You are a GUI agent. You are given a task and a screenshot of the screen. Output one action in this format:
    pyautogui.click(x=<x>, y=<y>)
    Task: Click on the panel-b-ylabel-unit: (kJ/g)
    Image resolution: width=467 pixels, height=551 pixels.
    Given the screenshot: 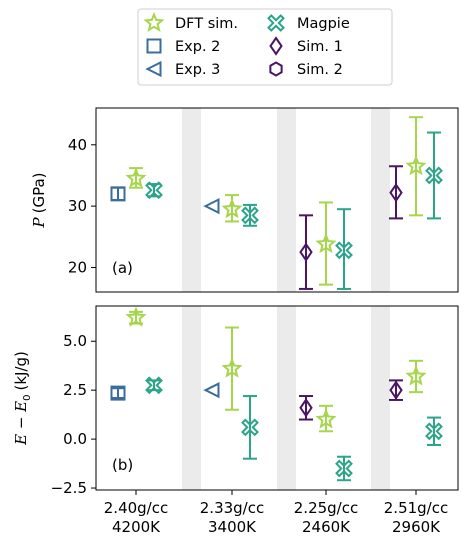 What is the action you would take?
    pyautogui.click(x=21, y=370)
    